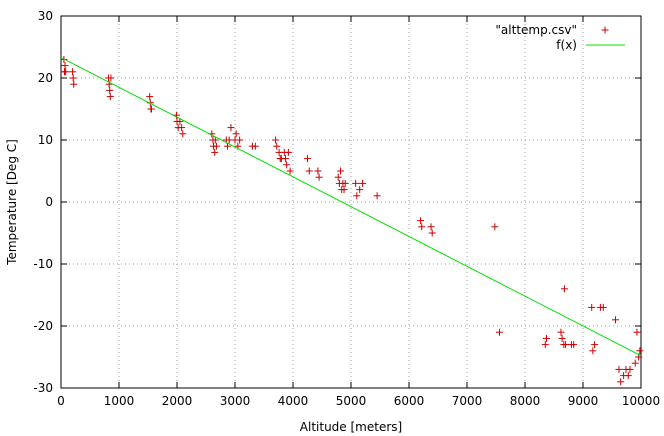  What do you see at coordinates (293, 401) in the screenshot?
I see `x-tick-label: 4000` at bounding box center [293, 401].